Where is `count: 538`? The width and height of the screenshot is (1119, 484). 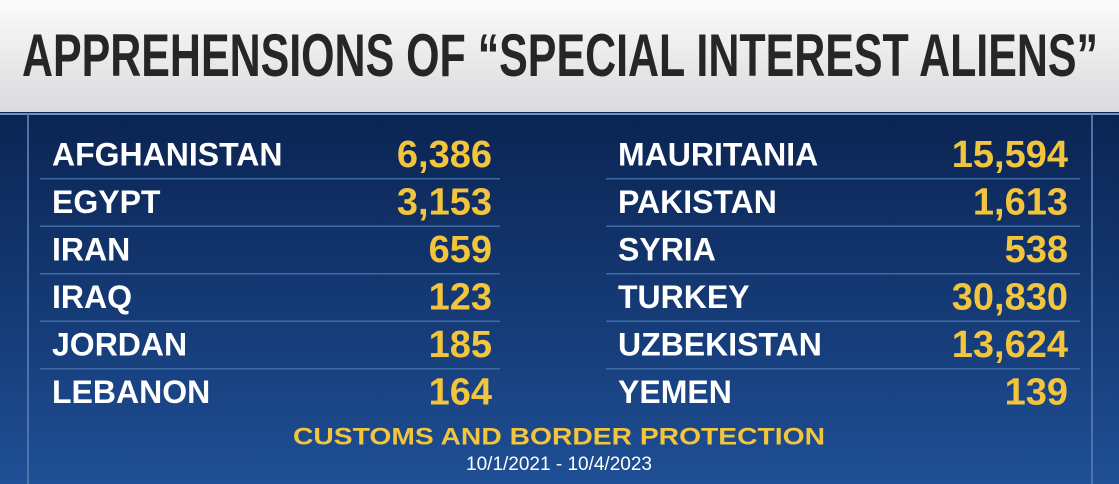 count: 538 is located at coordinates (1036, 250).